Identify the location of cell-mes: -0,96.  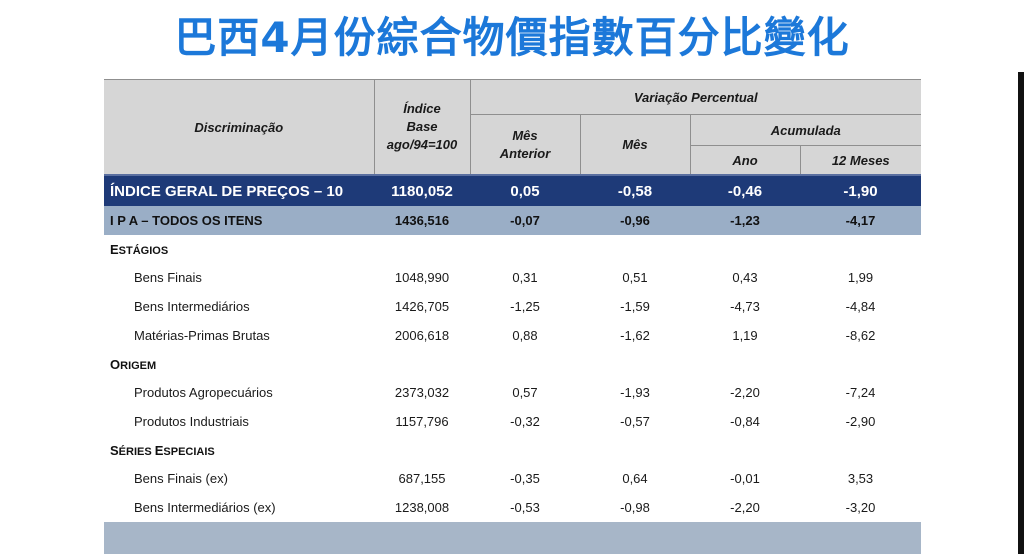
(635, 220).